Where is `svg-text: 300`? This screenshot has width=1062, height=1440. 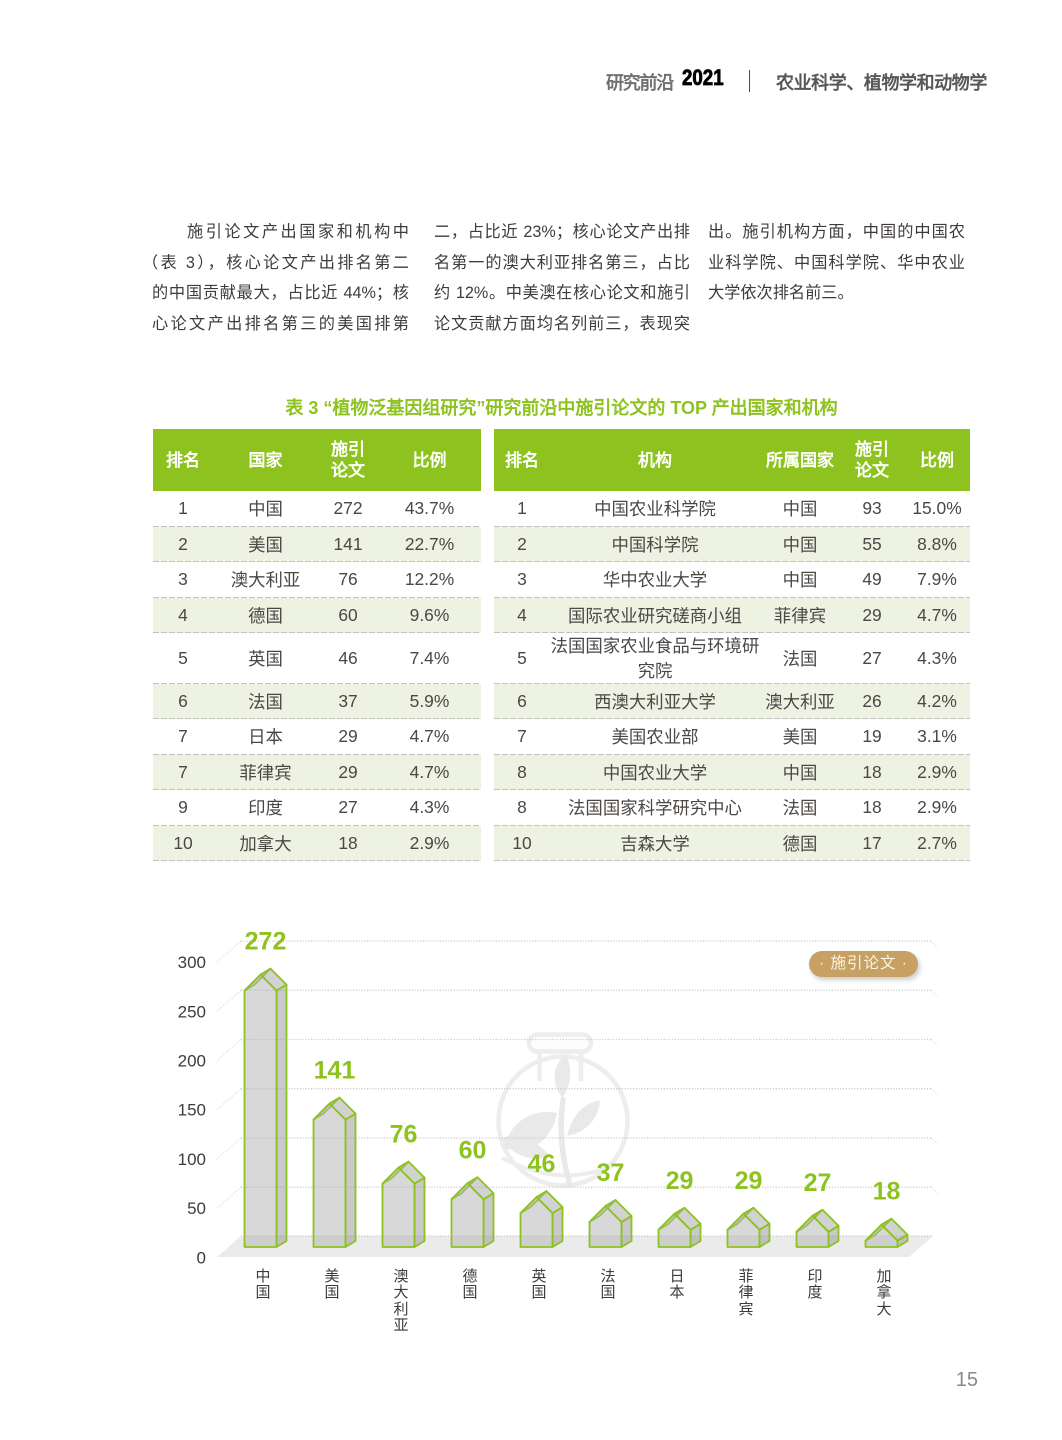
svg-text: 300 is located at coordinates (192, 962).